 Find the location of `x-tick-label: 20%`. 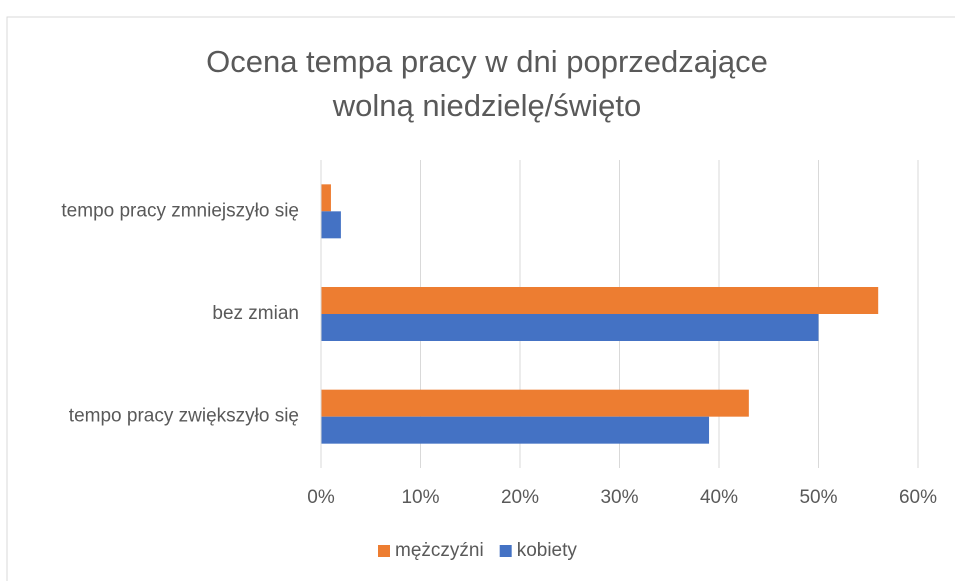

x-tick-label: 20% is located at coordinates (520, 497).